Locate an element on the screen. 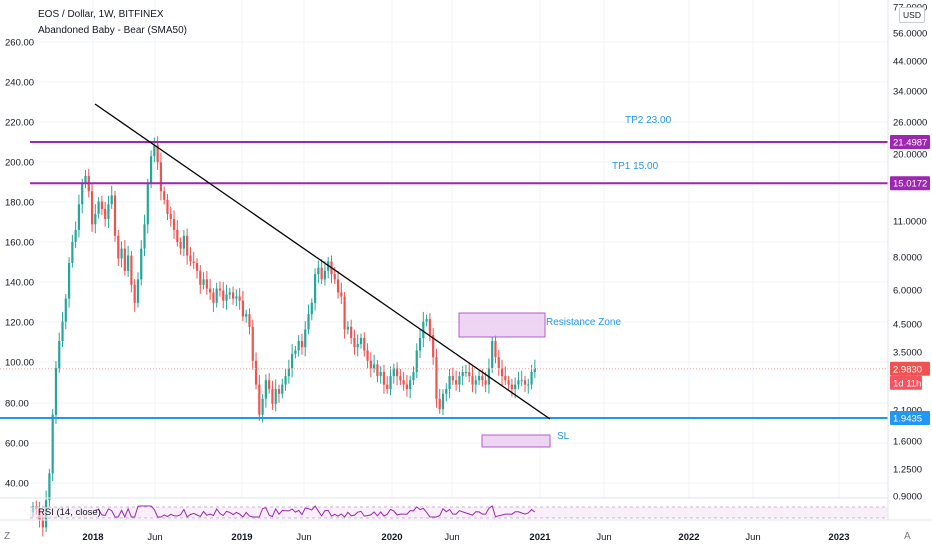 This screenshot has width=932, height=555. price-label-countdown is located at coordinates (906, 382).